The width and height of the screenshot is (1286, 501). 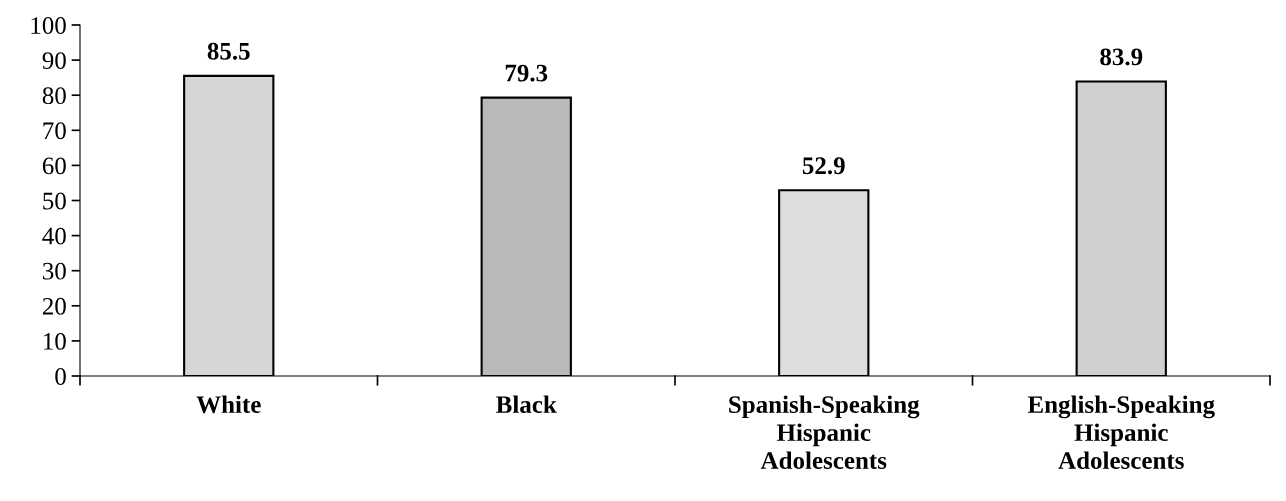 What do you see at coordinates (228, 404) in the screenshot?
I see `x-tick-label: White` at bounding box center [228, 404].